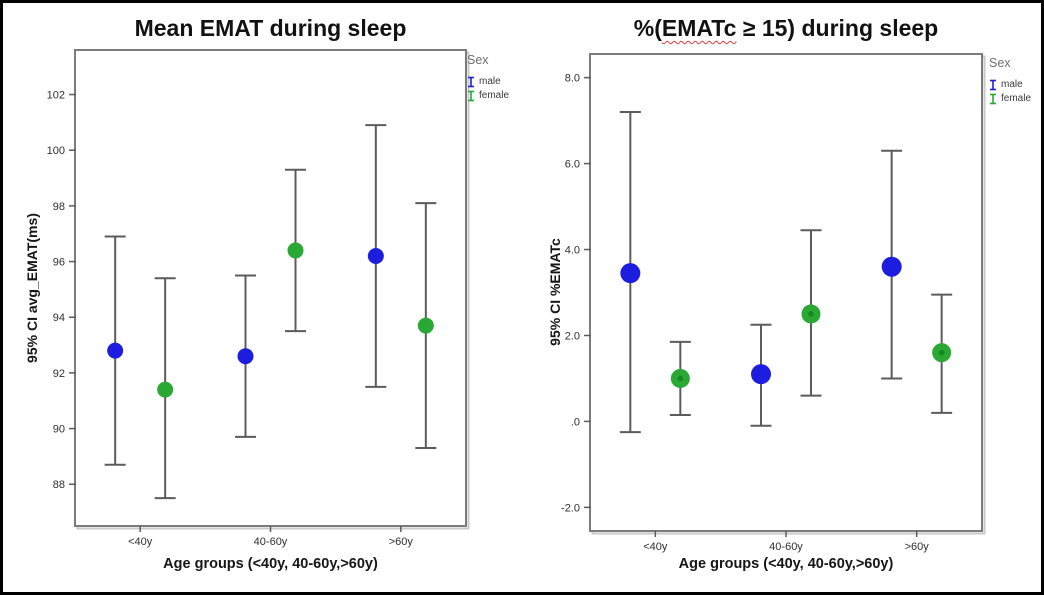 The width and height of the screenshot is (1044, 595). I want to click on chart-title: Mean EMAT during sleep, so click(270, 28).